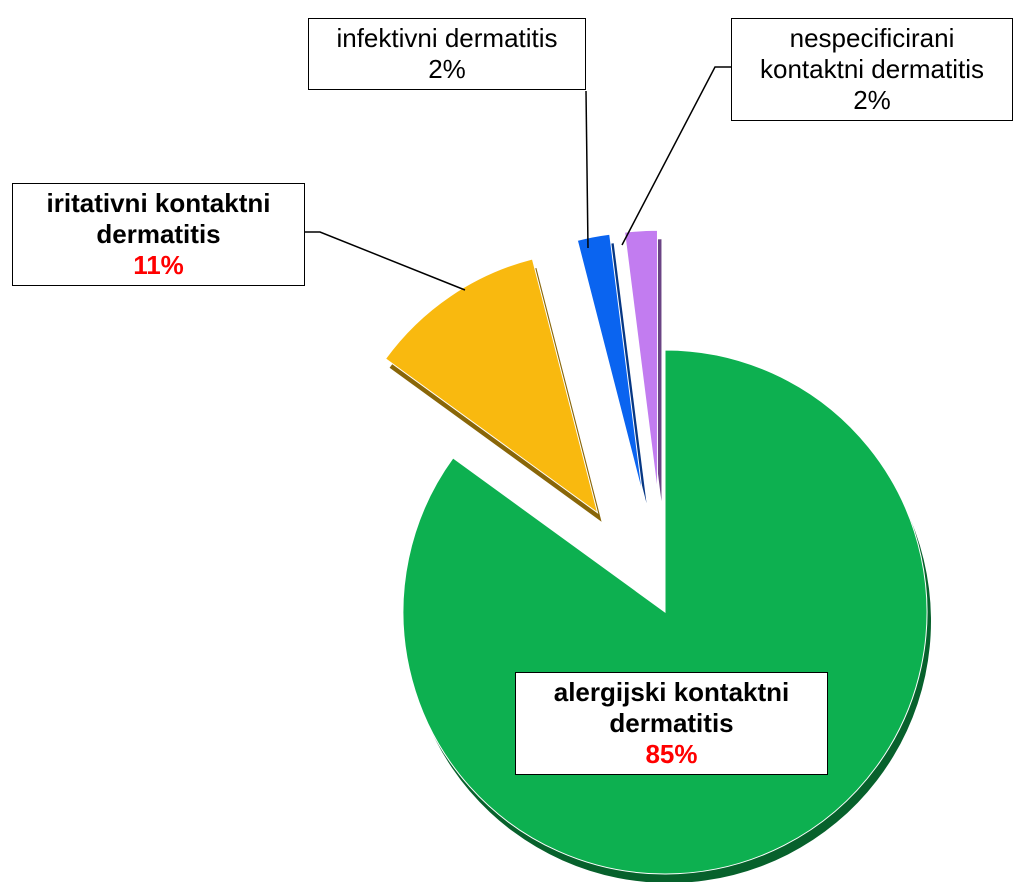  What do you see at coordinates (671, 707) in the screenshot?
I see `label-name: alergijski kontaktni dermatitis` at bounding box center [671, 707].